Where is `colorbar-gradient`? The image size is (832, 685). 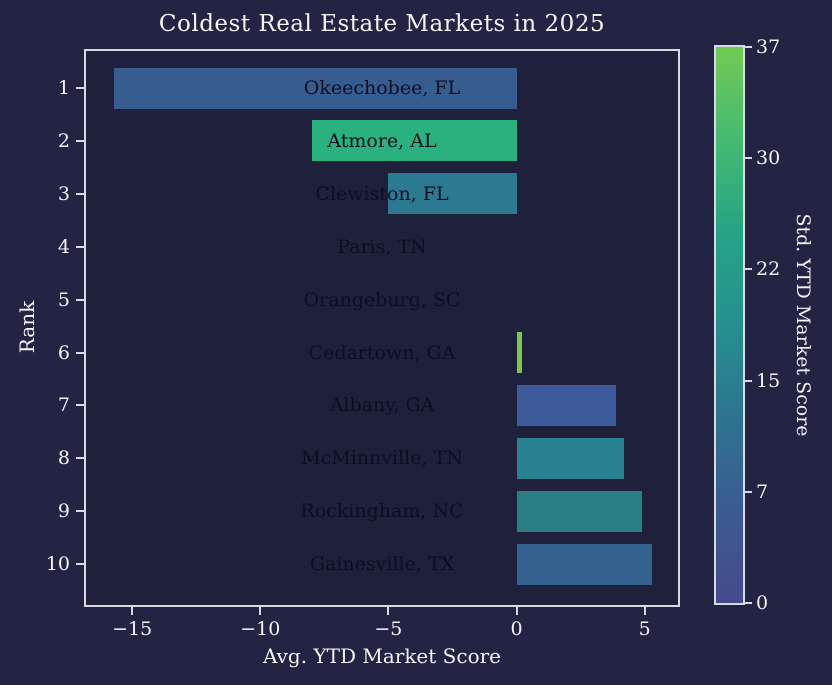 colorbar-gradient is located at coordinates (729, 325).